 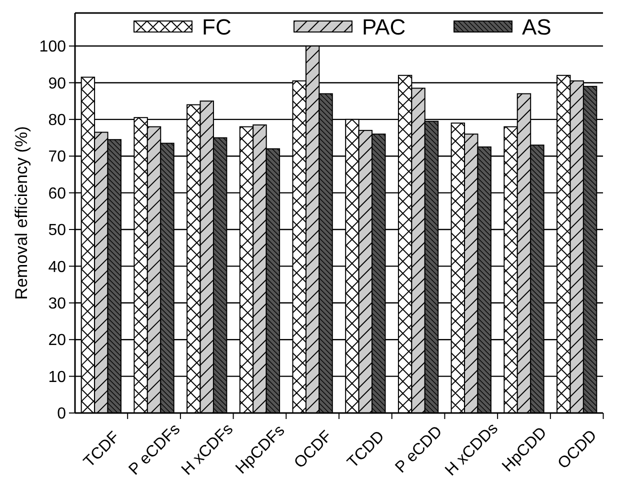 What do you see at coordinates (217, 27) in the screenshot?
I see `legend-label: FC` at bounding box center [217, 27].